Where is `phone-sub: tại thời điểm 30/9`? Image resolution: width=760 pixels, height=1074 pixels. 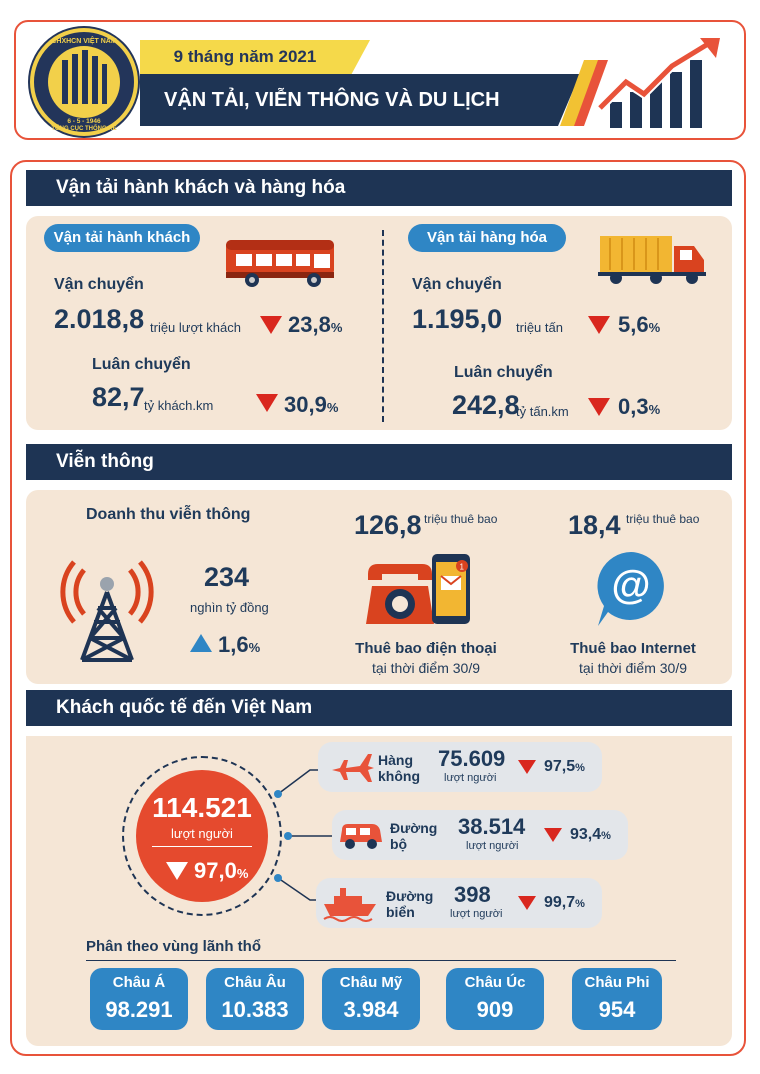
phone-sub: tại thời điểm 30/9 is located at coordinates (425, 668).